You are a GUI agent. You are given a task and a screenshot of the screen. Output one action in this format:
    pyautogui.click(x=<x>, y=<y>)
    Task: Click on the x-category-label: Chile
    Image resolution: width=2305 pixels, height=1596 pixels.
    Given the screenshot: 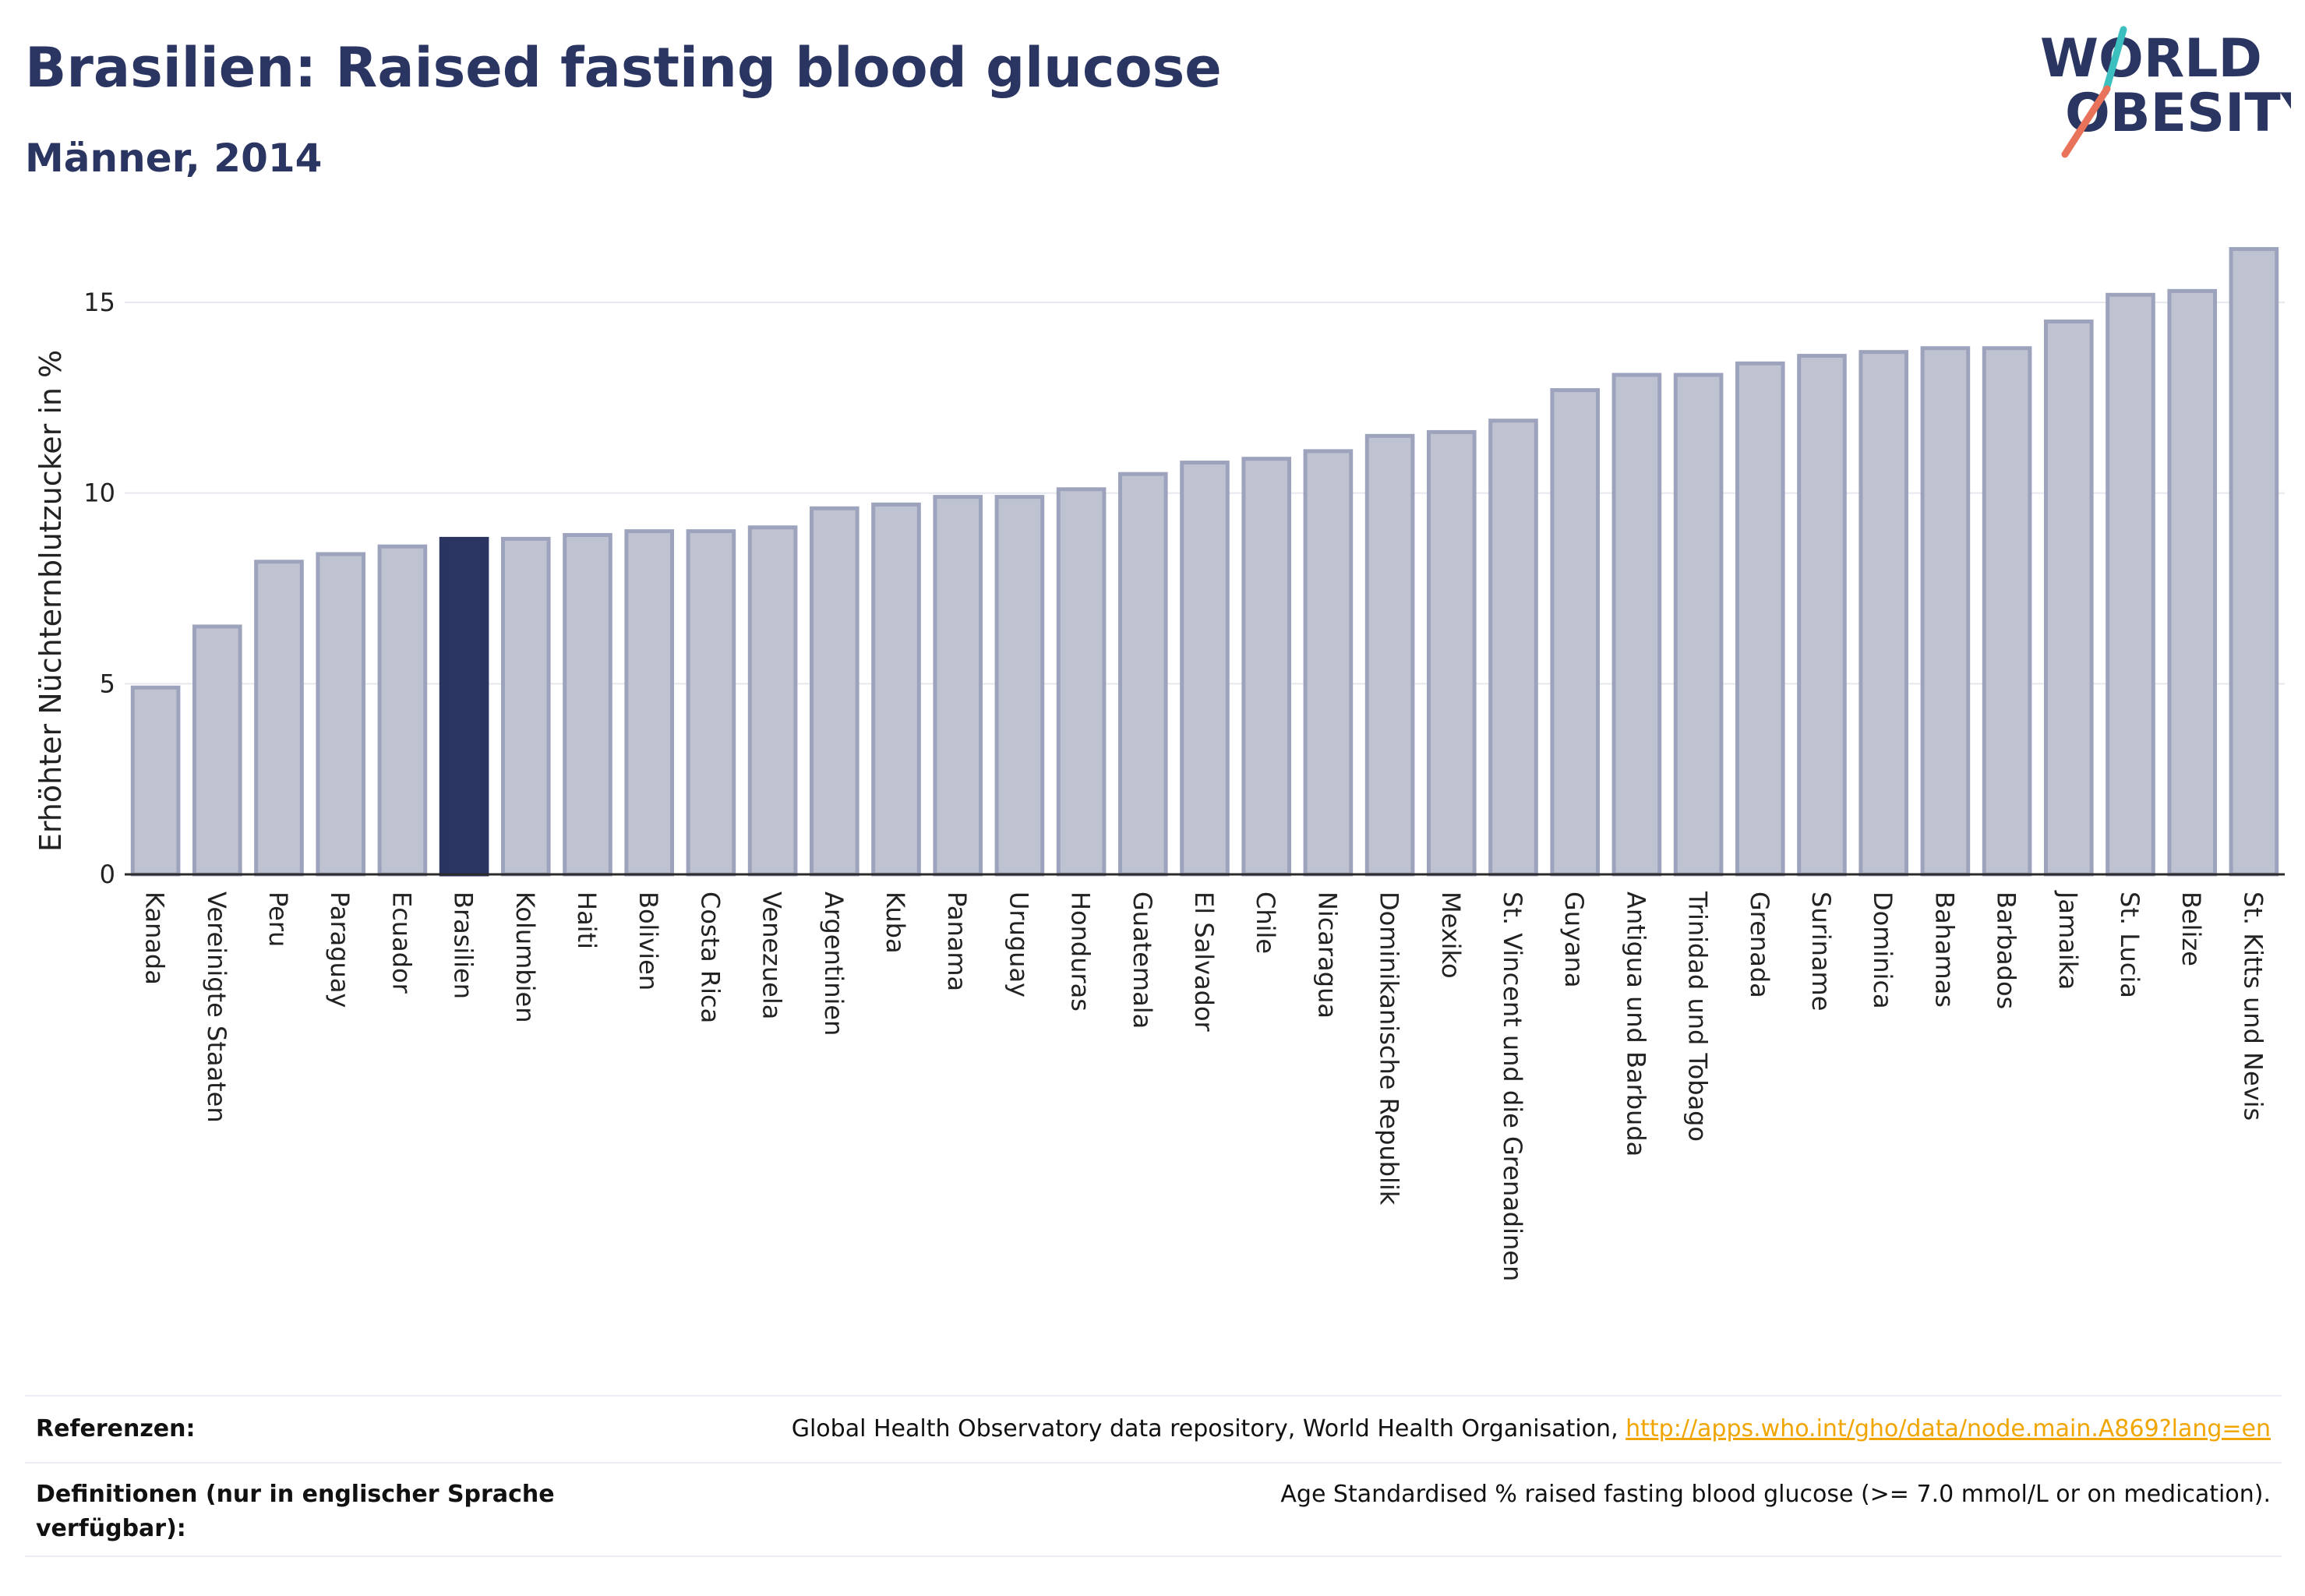 What is the action you would take?
    pyautogui.click(x=1265, y=923)
    